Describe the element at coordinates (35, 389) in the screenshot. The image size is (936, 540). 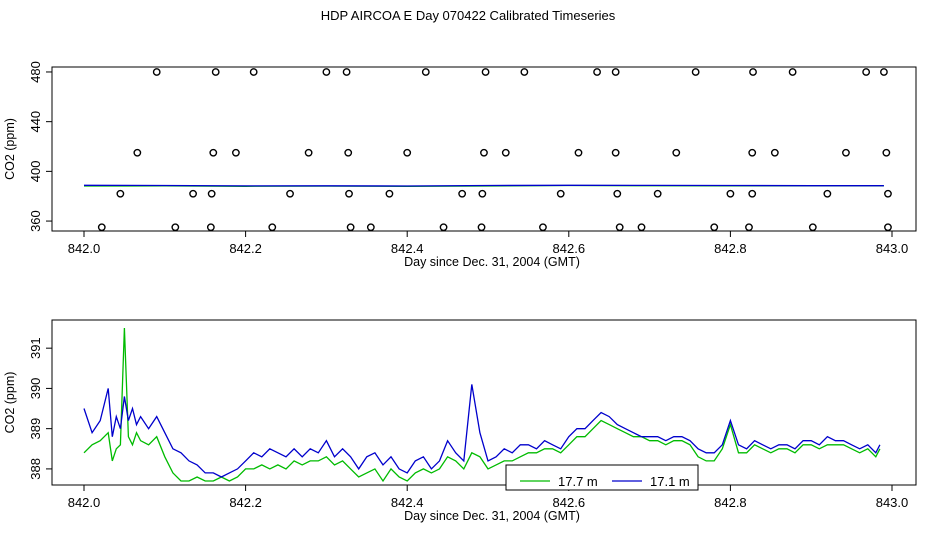
I see `y-tick-label: 390` at that location.